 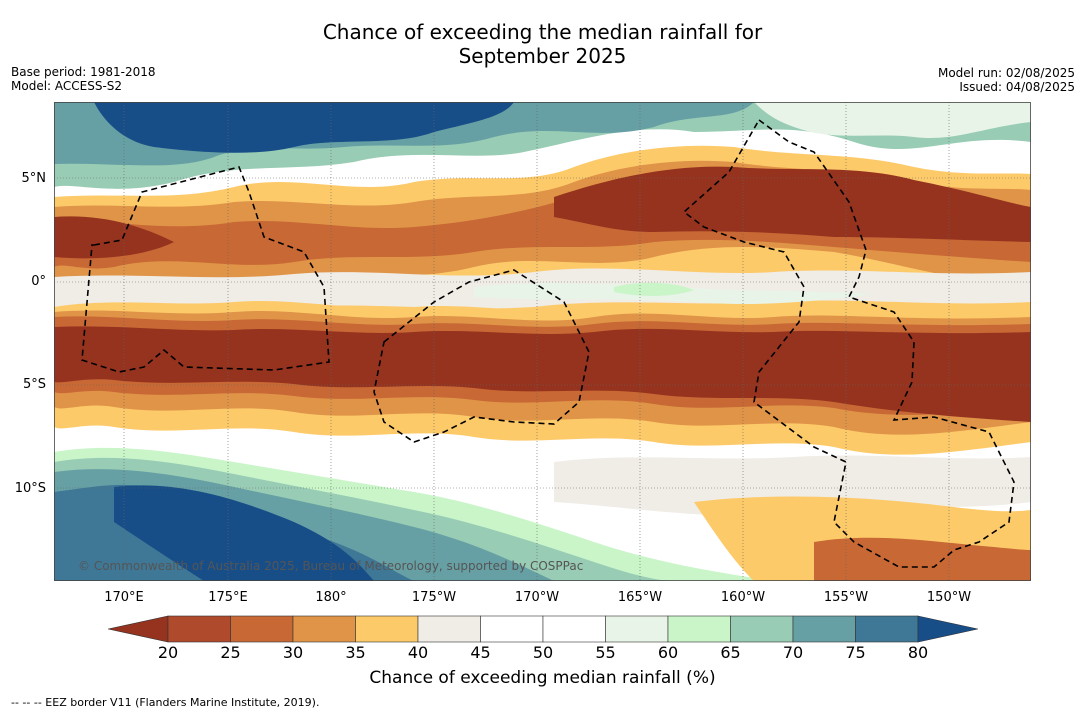 What do you see at coordinates (293, 652) in the screenshot?
I see `colorbar-tick-label: 30` at bounding box center [293, 652].